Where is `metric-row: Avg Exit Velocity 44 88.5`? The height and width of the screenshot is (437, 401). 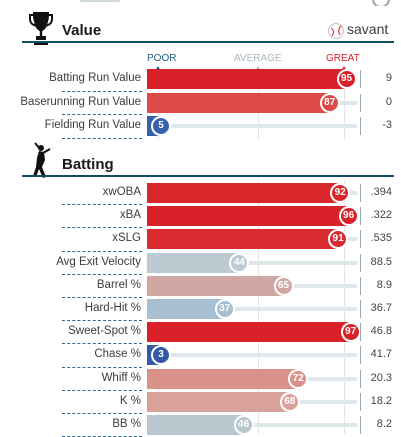
metric-row: Avg Exit Velocity 44 88.5 is located at coordinates (200, 263).